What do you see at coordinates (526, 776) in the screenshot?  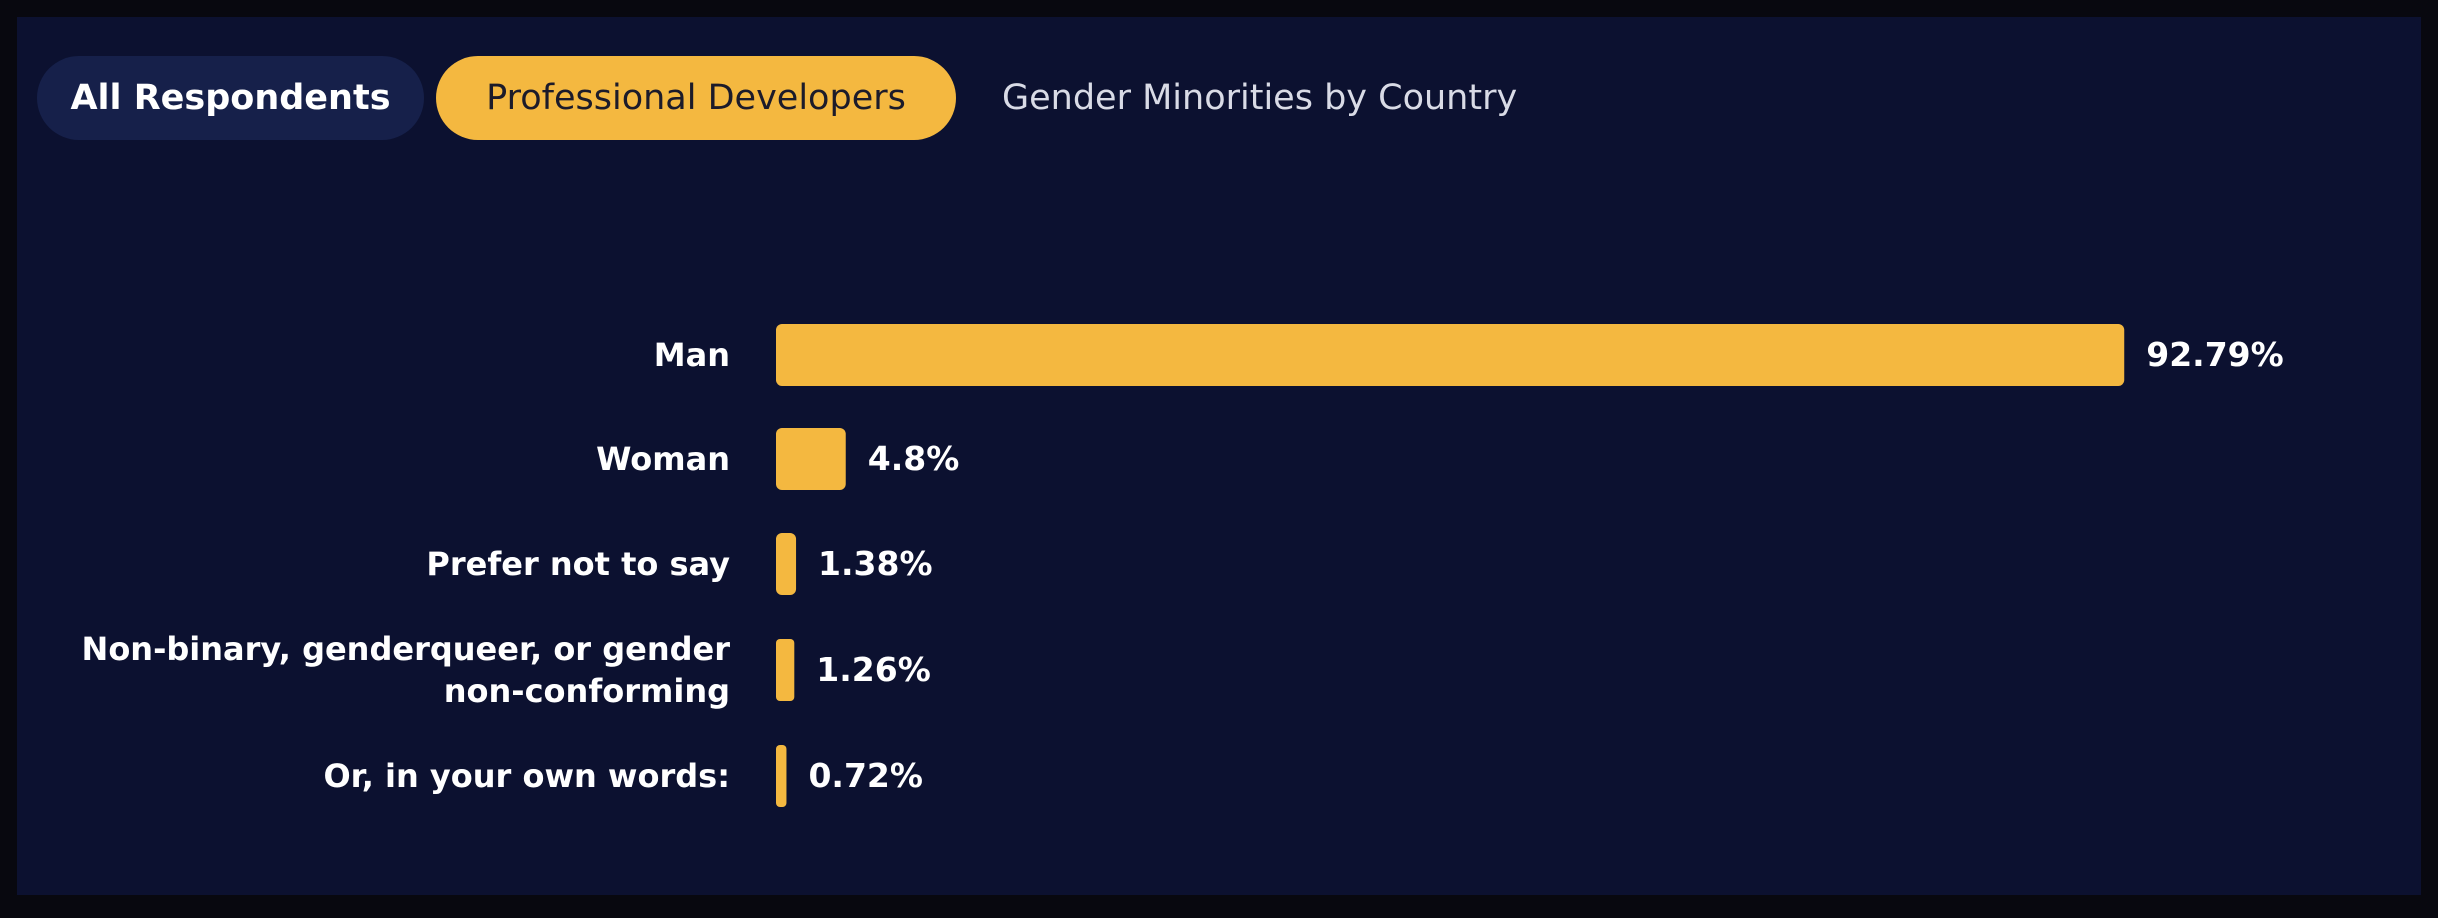 I see `category-label-line: Or, in your own words:` at bounding box center [526, 776].